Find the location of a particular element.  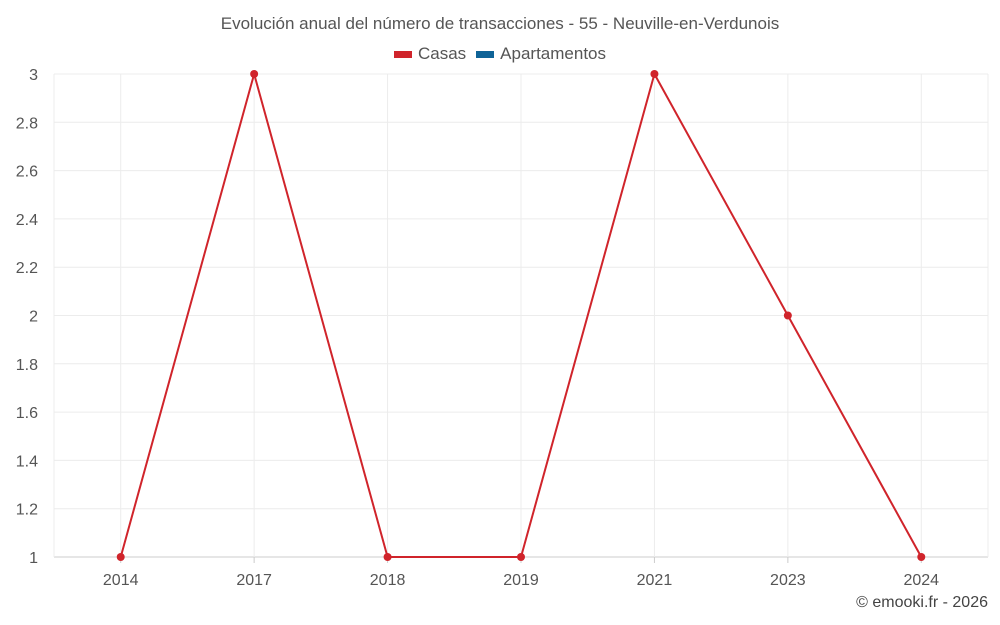

x-tick-label: 2019 is located at coordinates (521, 580).